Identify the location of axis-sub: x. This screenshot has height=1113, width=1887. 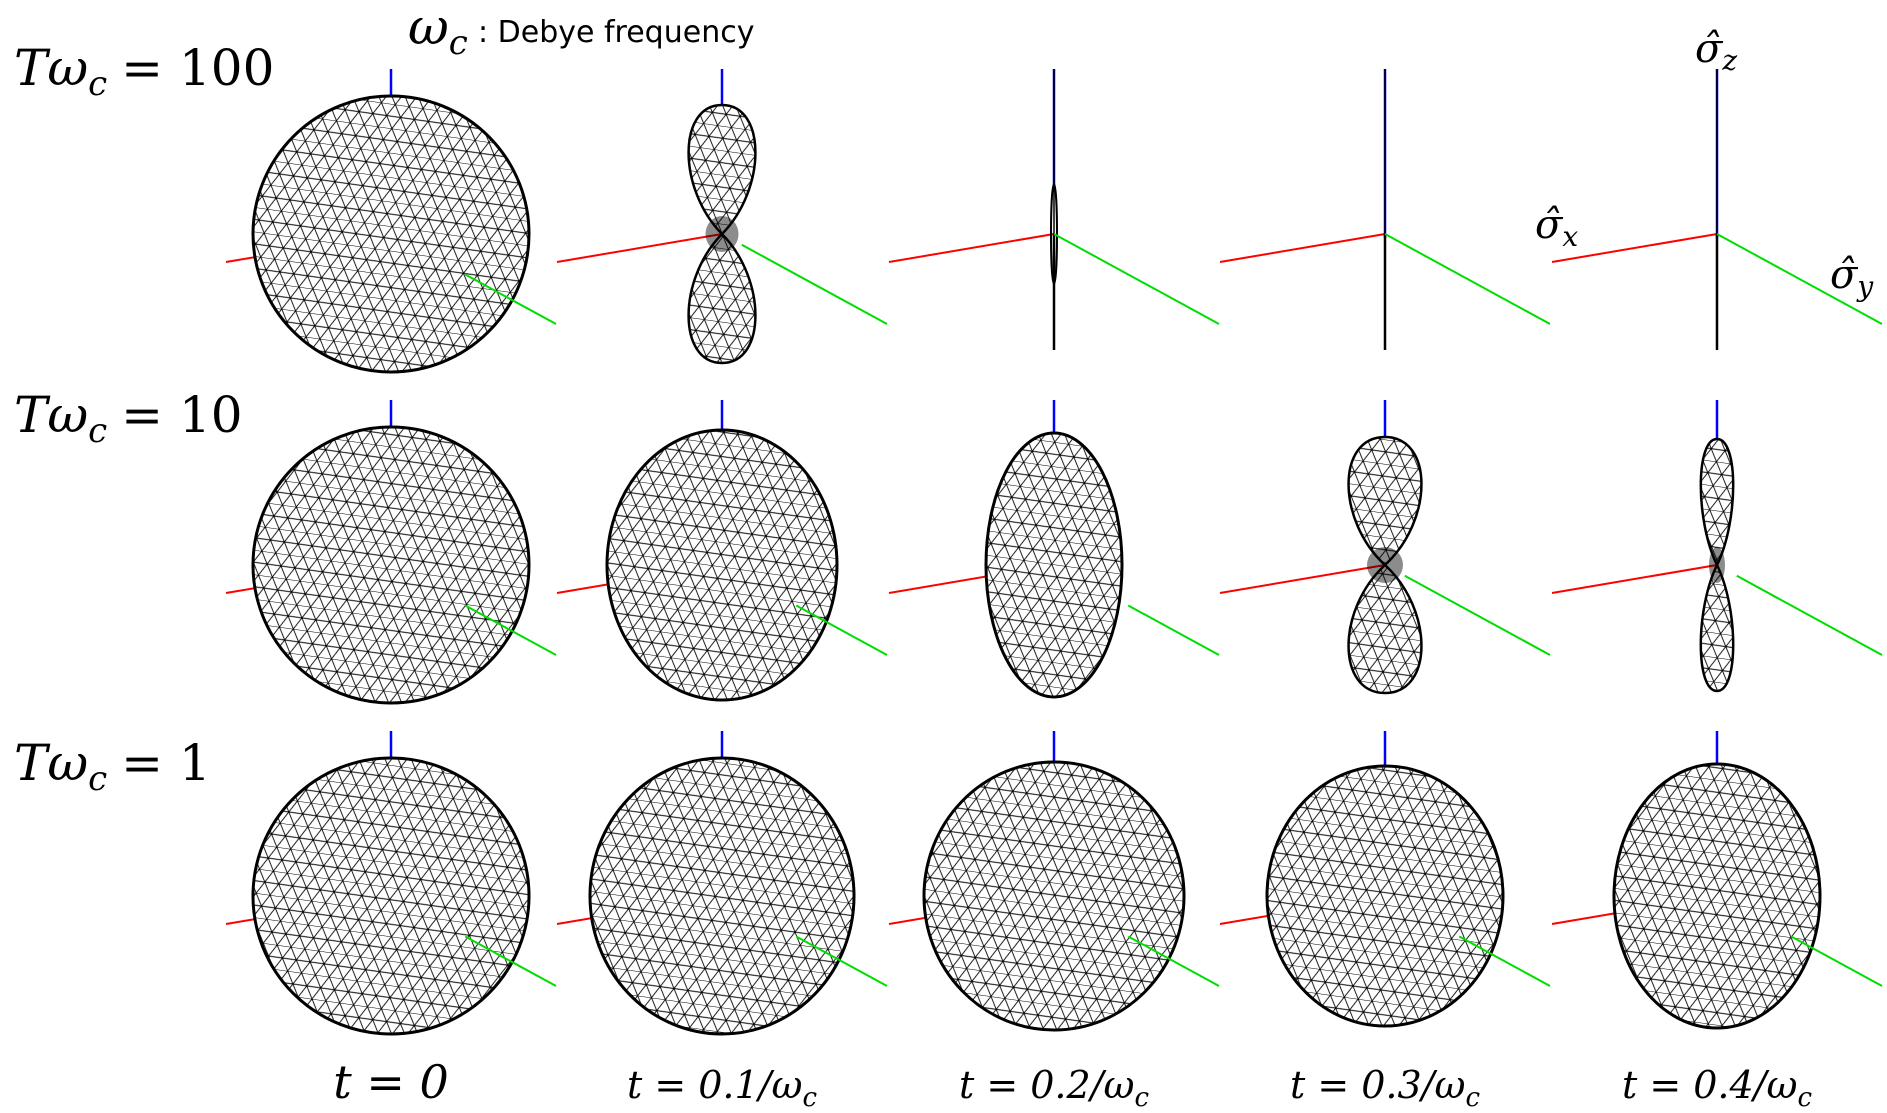
(1570, 236).